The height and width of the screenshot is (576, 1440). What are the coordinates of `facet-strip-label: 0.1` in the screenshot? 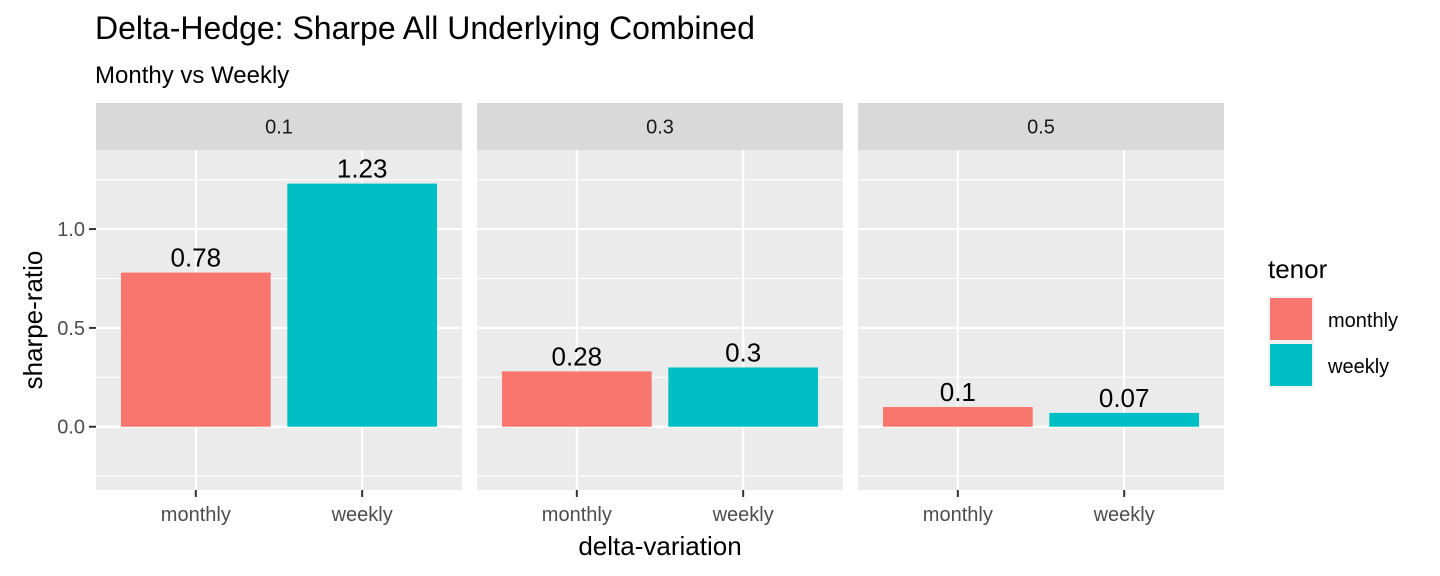 It's located at (279, 128).